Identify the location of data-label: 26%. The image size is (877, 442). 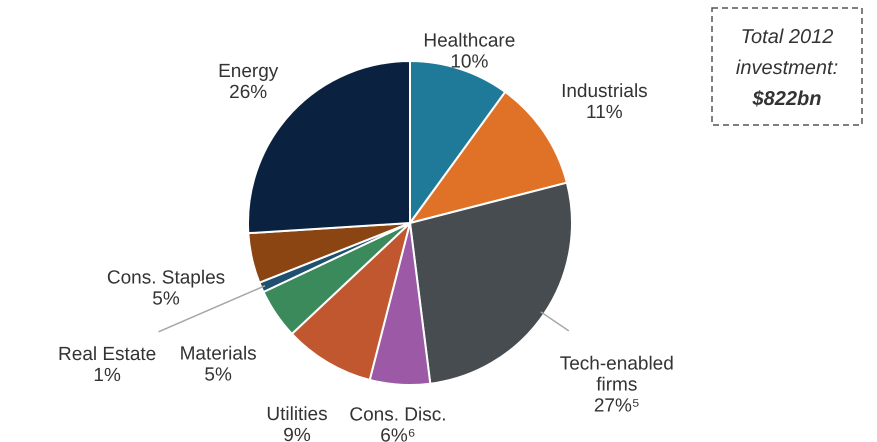
(248, 93).